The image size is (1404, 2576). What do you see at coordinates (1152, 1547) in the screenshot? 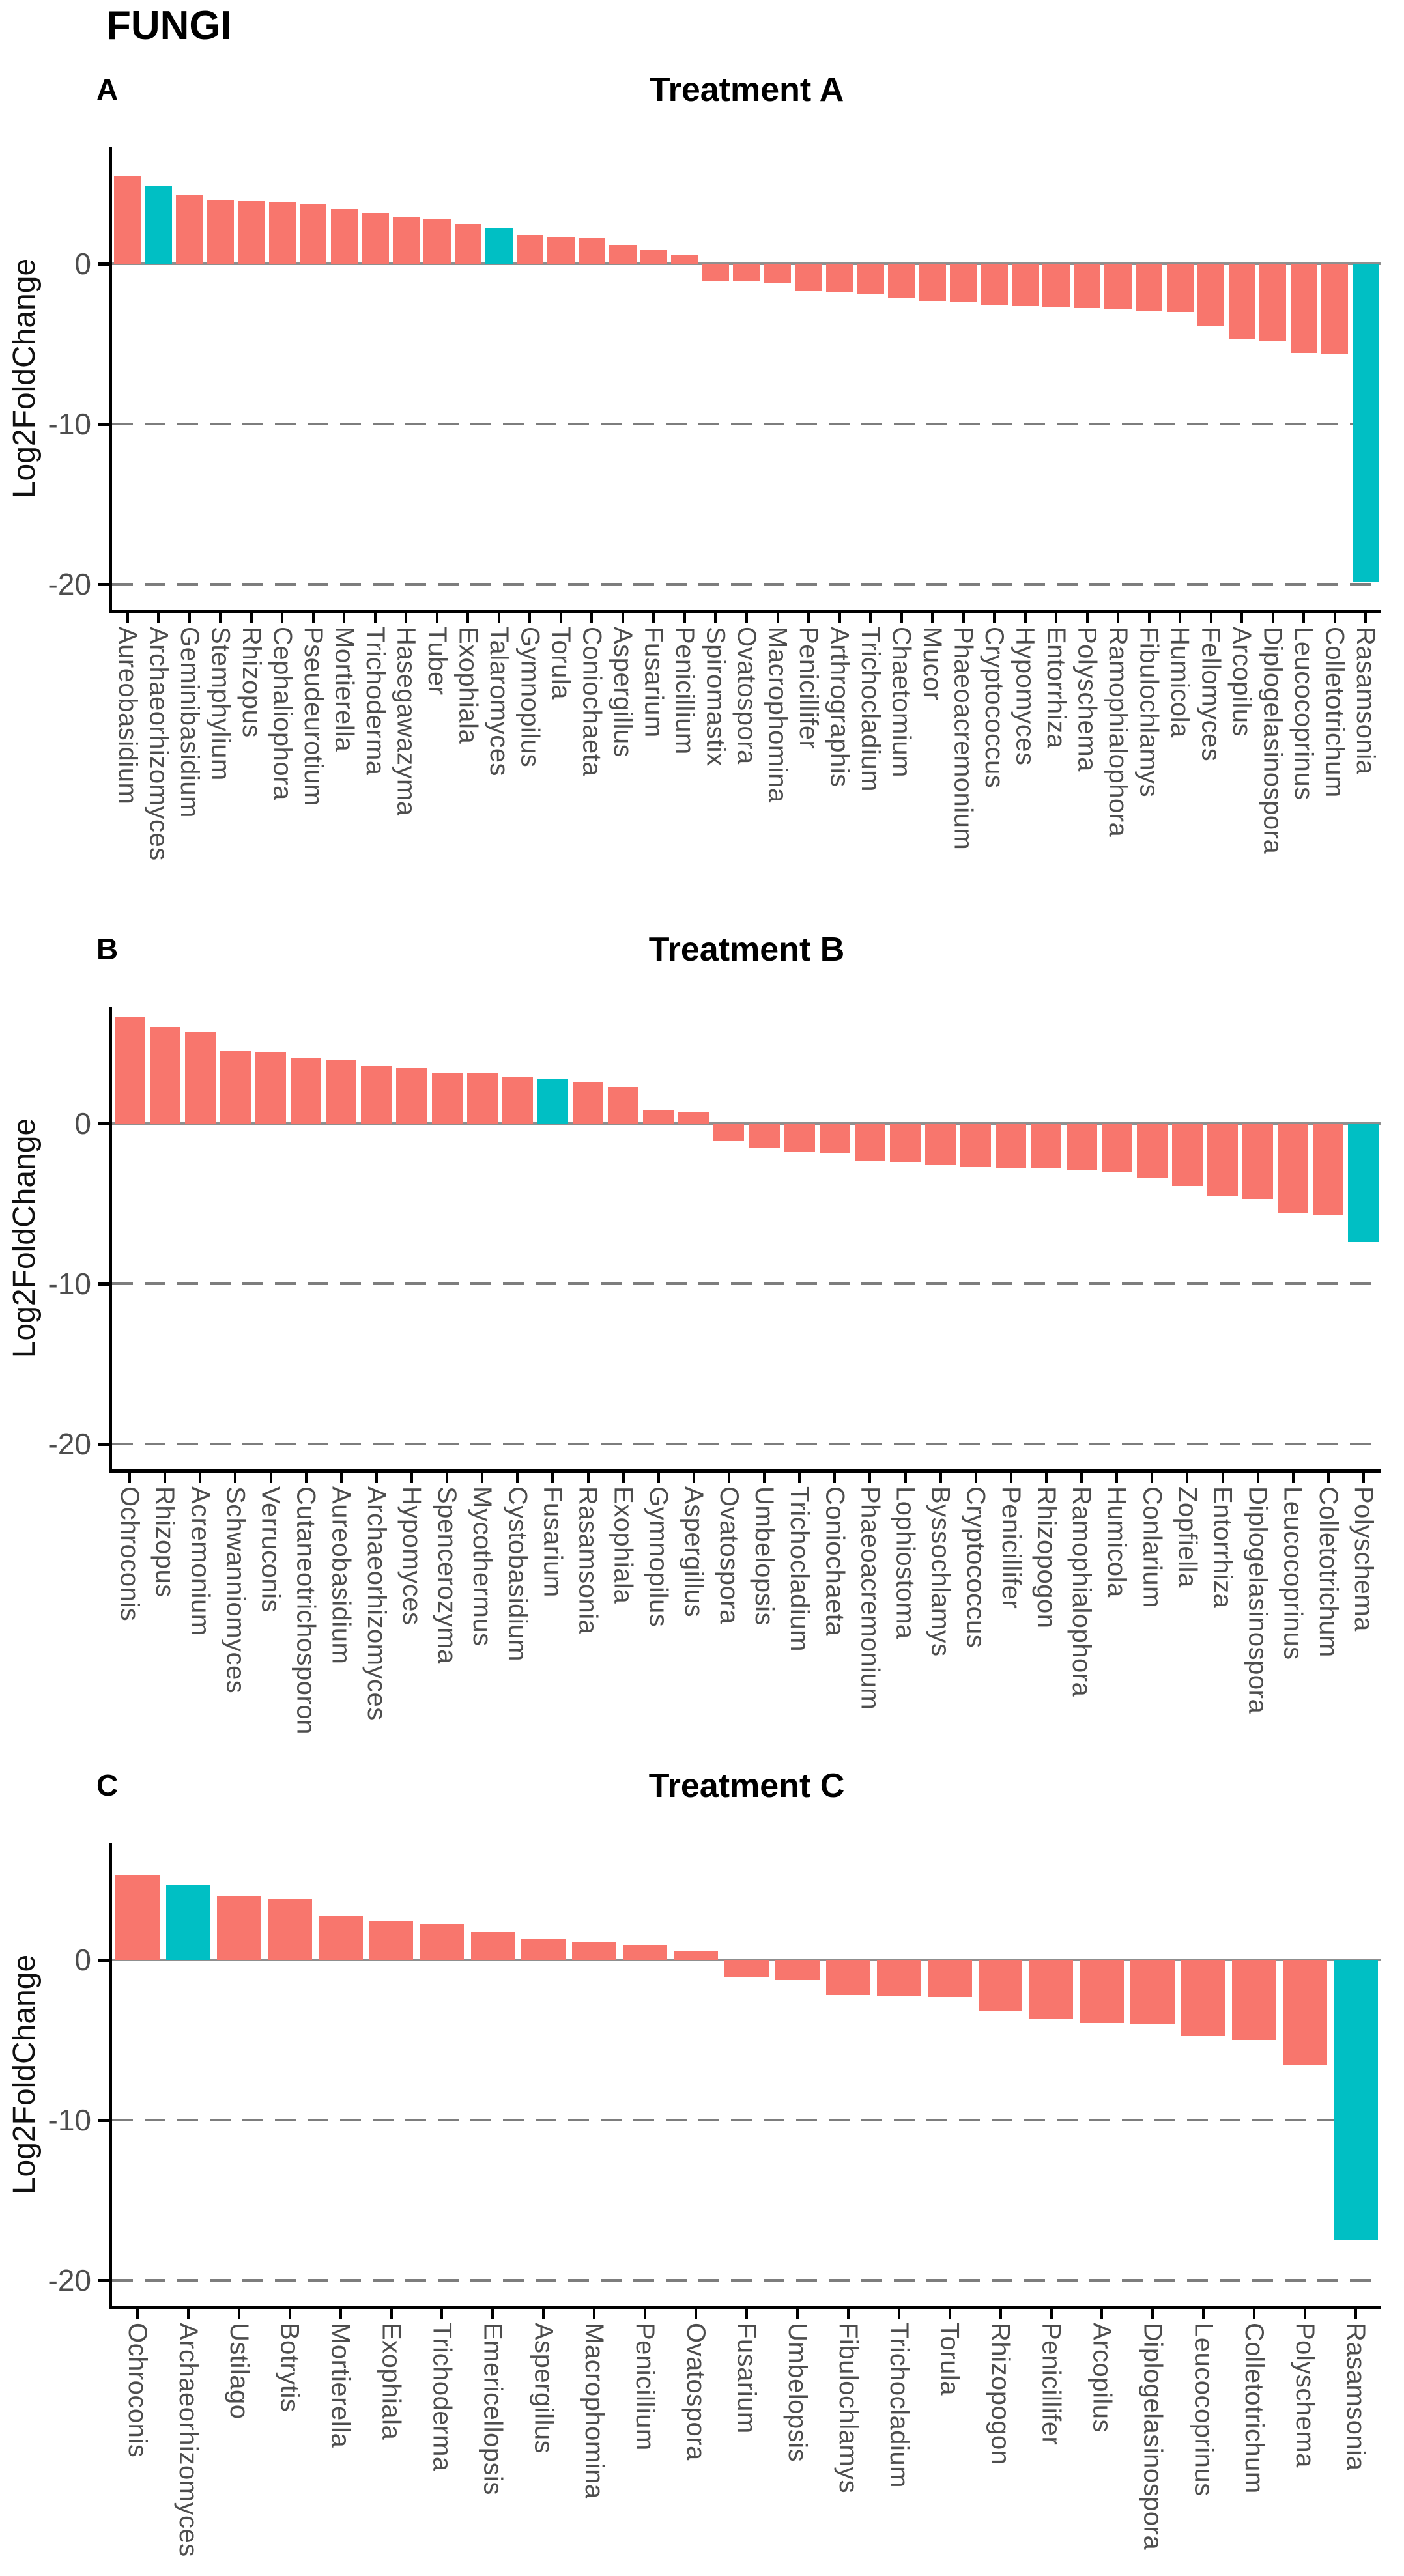
I see `x-tick-label: Conlarium` at bounding box center [1152, 1547].